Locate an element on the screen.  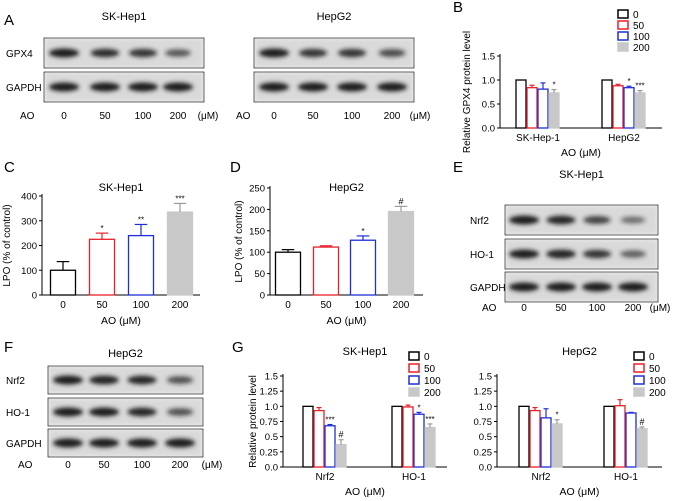
x-tick-label: HO-1 is located at coordinates (626, 477).